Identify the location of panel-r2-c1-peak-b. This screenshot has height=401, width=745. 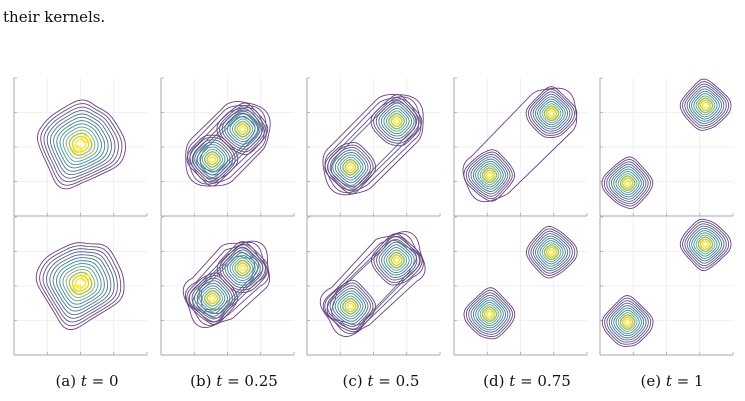
(85, 278).